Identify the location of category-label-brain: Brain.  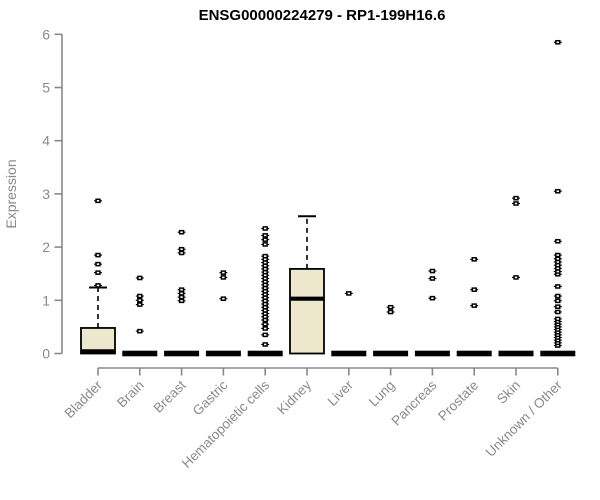
(130, 394).